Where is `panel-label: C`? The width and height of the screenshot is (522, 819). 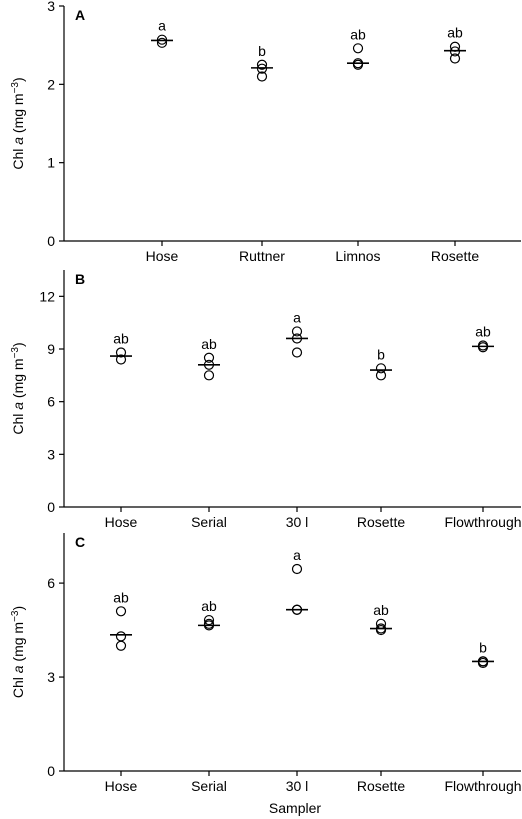 panel-label: C is located at coordinates (80, 542).